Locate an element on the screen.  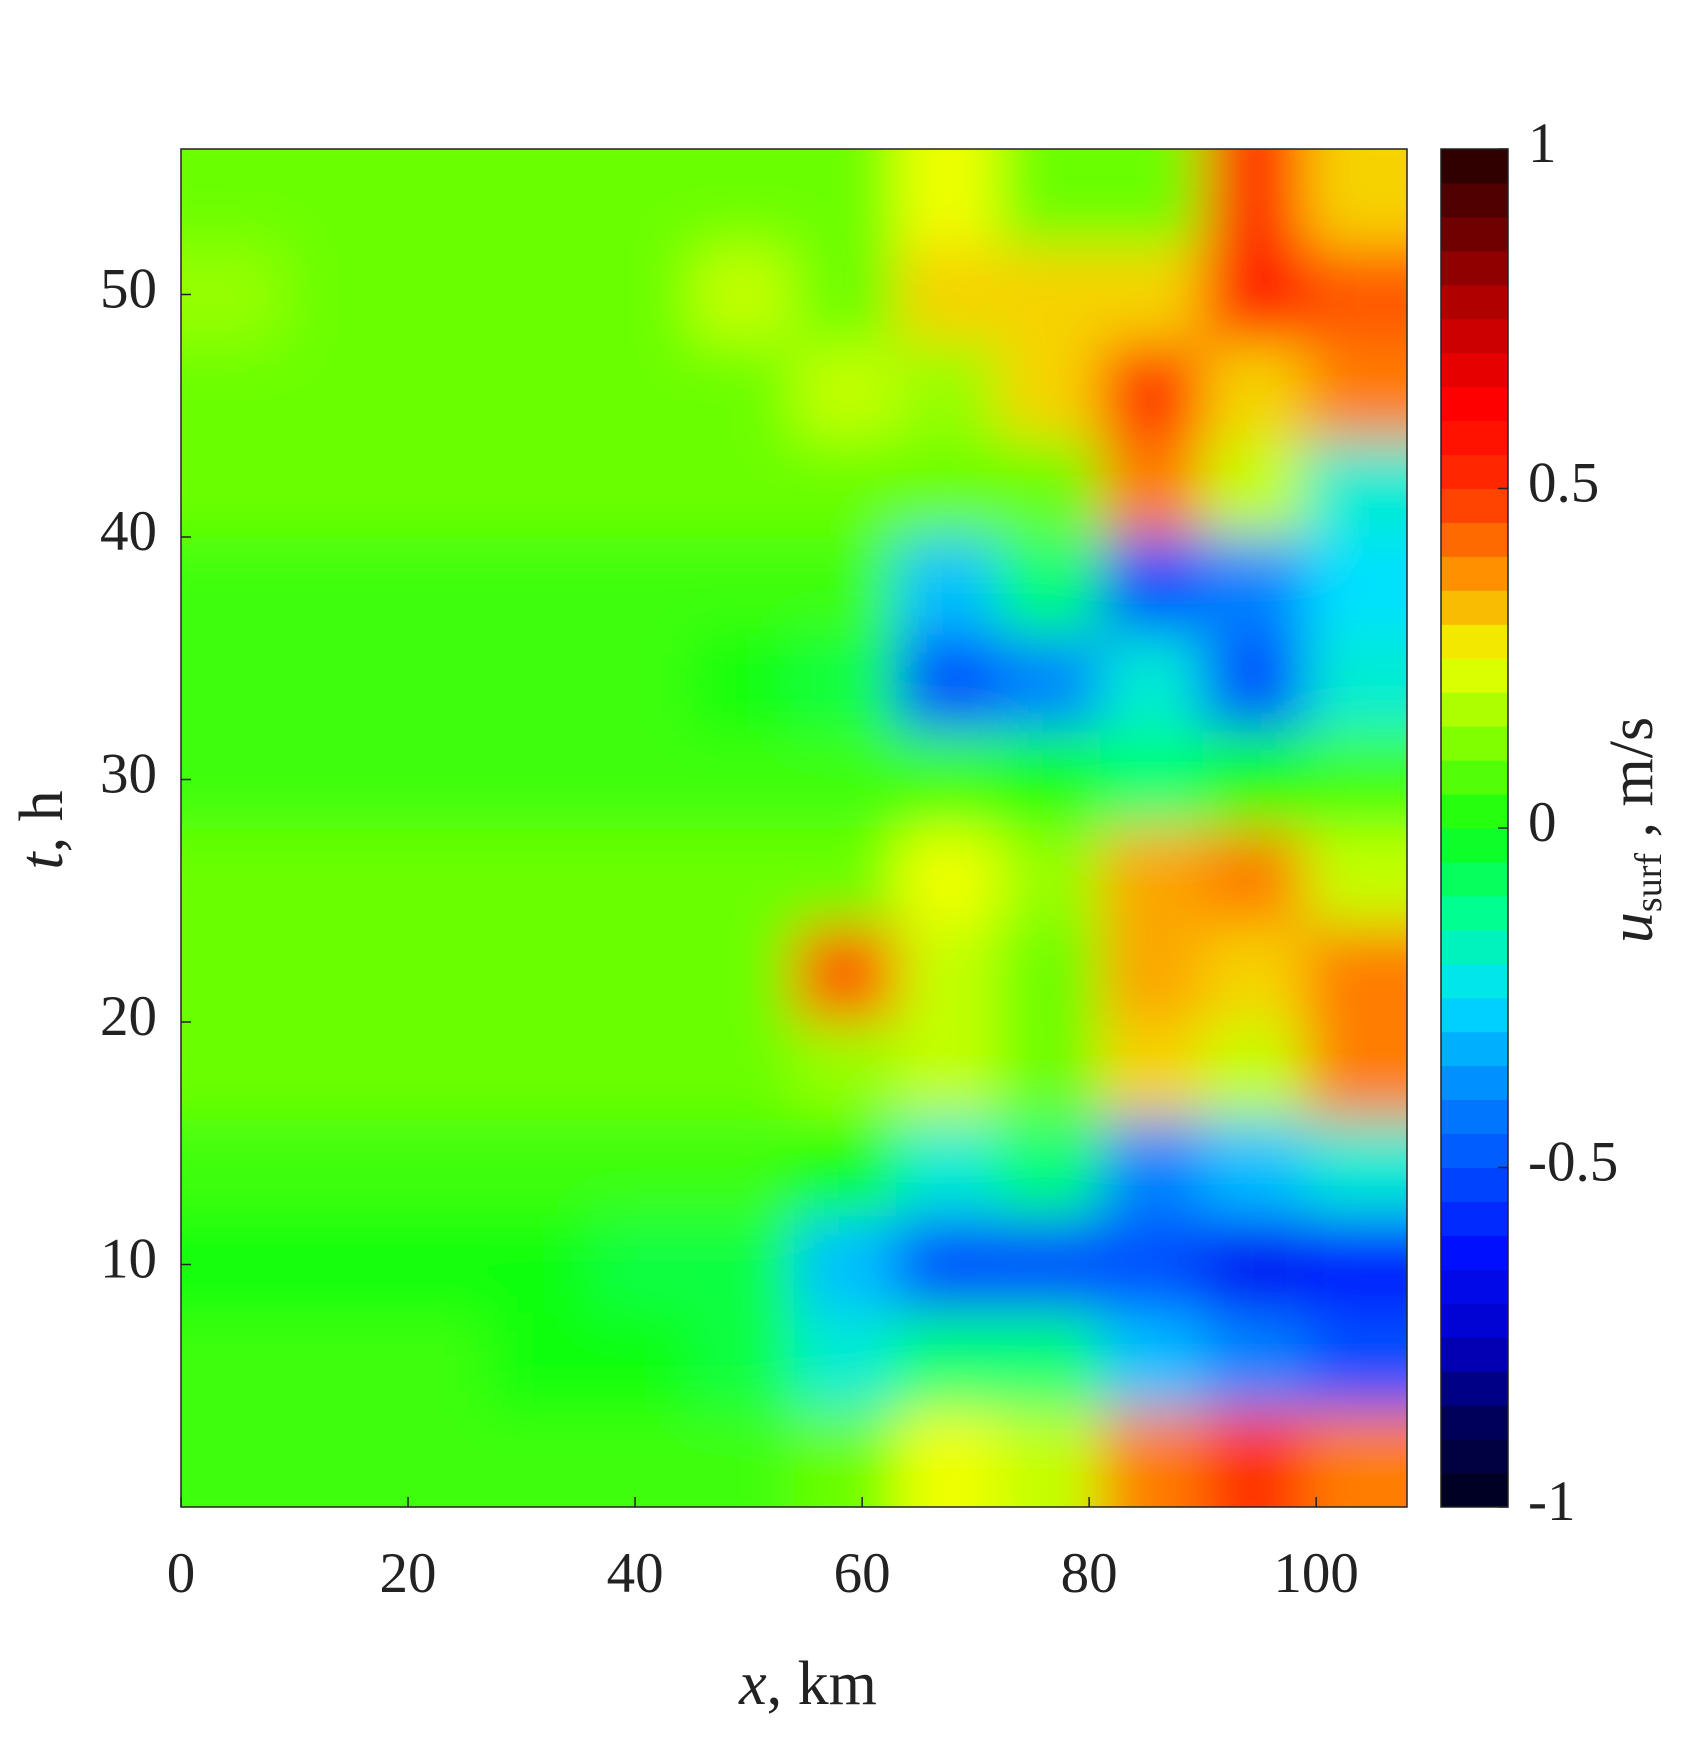
x-symbol: x is located at coordinates (752, 1684).